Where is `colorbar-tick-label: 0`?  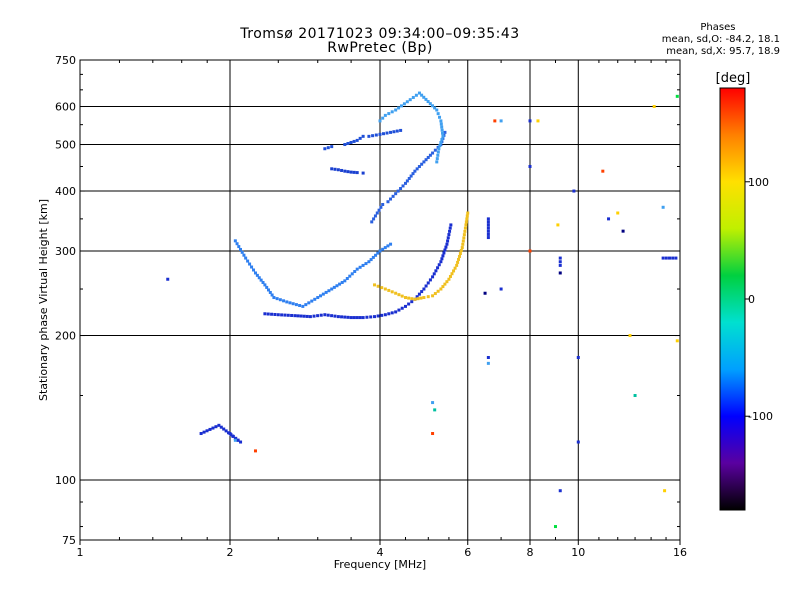
colorbar-tick-label: 0 is located at coordinates (751, 299).